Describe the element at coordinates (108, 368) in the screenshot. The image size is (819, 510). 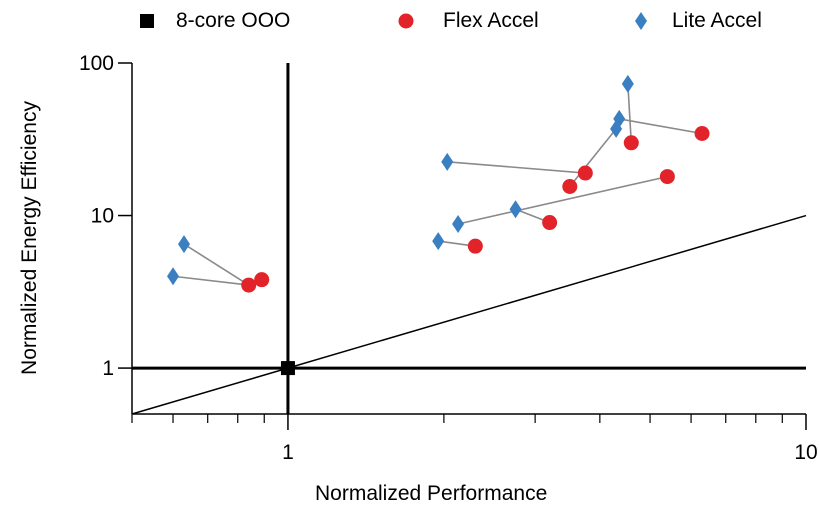
I see `y-tick-label: 1` at that location.